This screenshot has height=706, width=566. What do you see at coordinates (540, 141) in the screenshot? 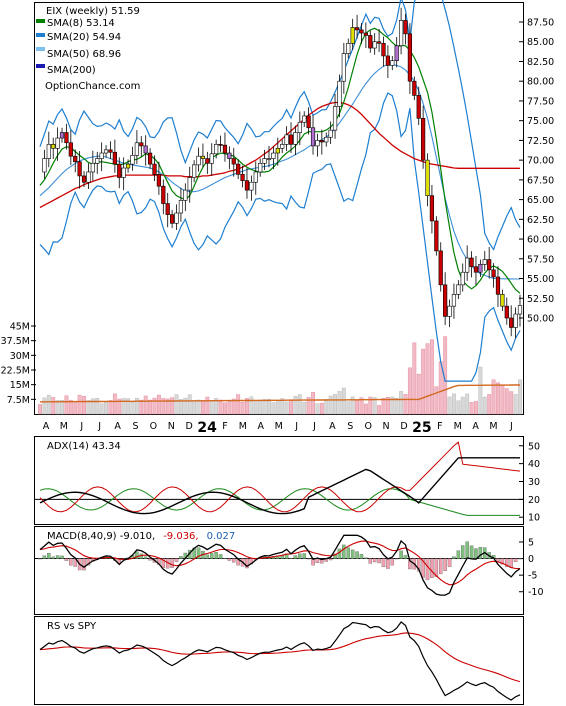
I see `price-tick-label: 72.50` at bounding box center [540, 141].